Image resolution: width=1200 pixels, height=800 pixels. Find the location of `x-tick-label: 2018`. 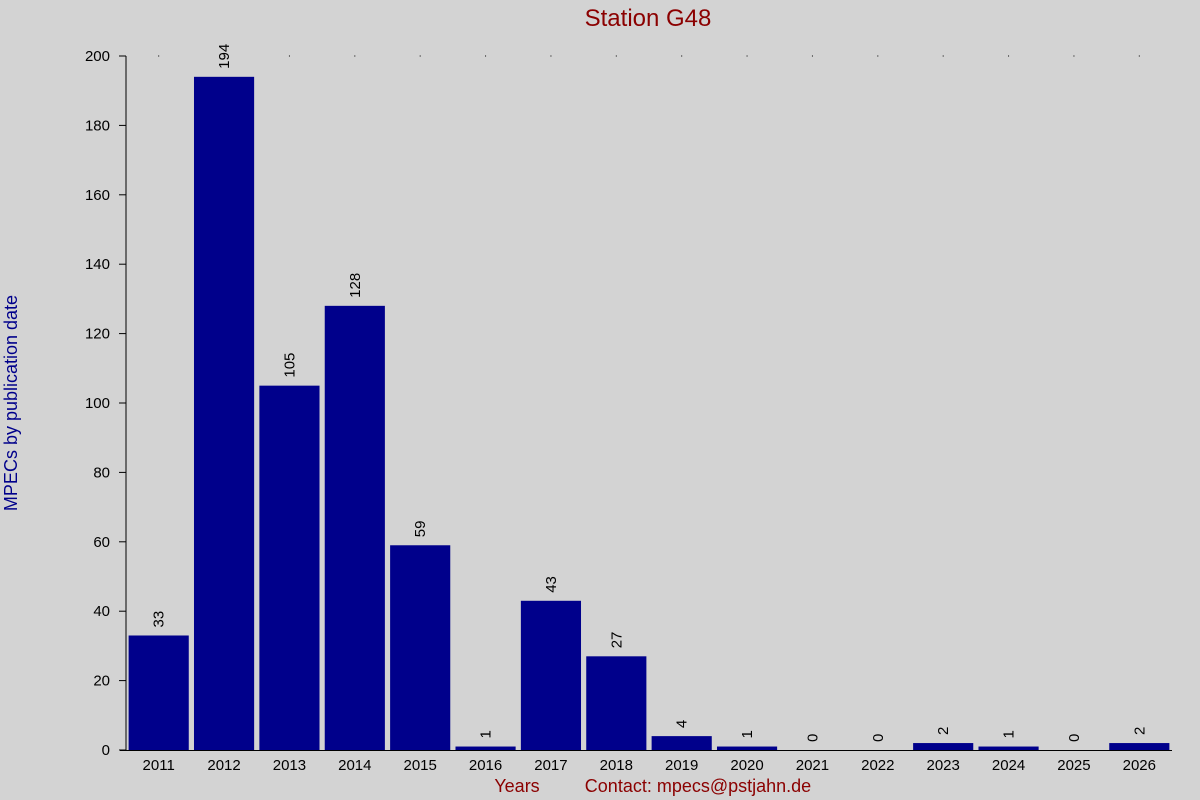

x-tick-label: 2018 is located at coordinates (616, 765).